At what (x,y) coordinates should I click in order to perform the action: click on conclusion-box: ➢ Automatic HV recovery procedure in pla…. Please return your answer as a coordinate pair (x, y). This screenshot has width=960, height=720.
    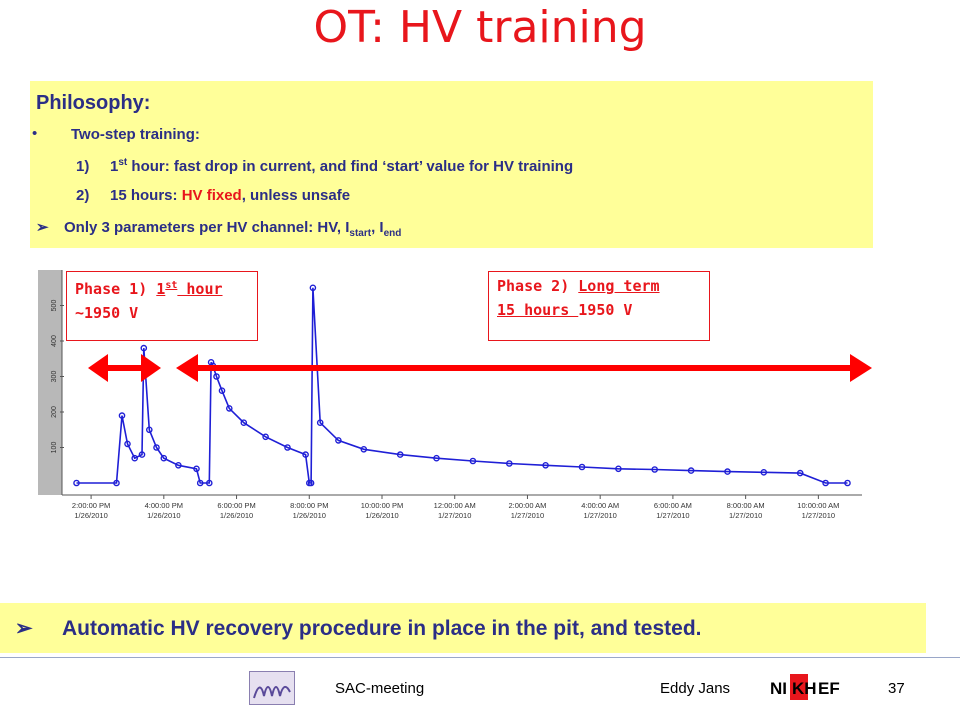
    Looking at the image, I should click on (463, 628).